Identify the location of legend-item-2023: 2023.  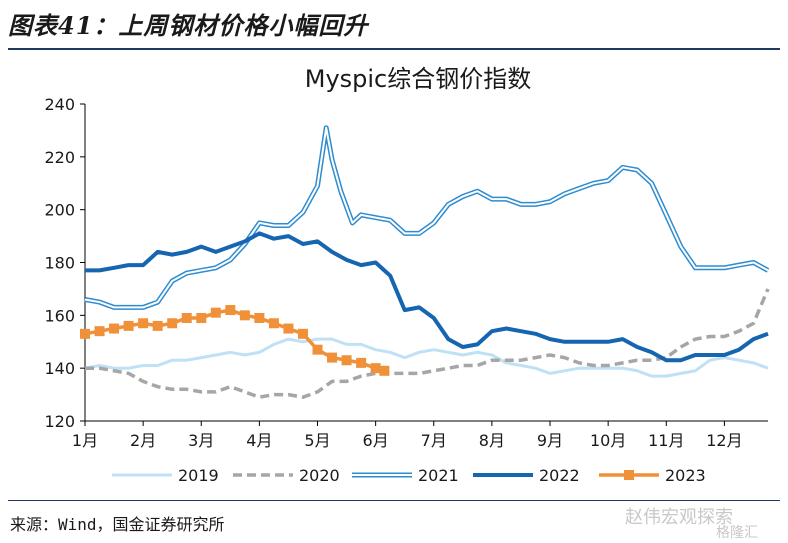
(652, 475).